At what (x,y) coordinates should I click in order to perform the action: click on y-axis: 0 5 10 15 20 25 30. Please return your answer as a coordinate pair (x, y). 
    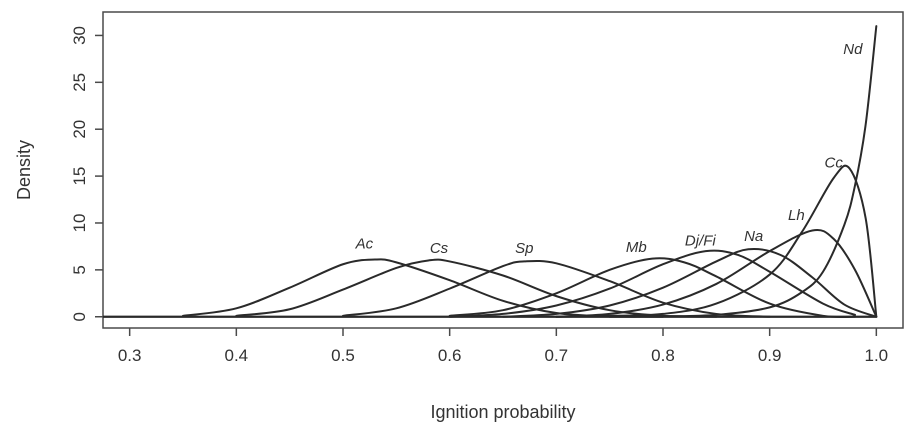
    Looking at the image, I should click on (86, 173).